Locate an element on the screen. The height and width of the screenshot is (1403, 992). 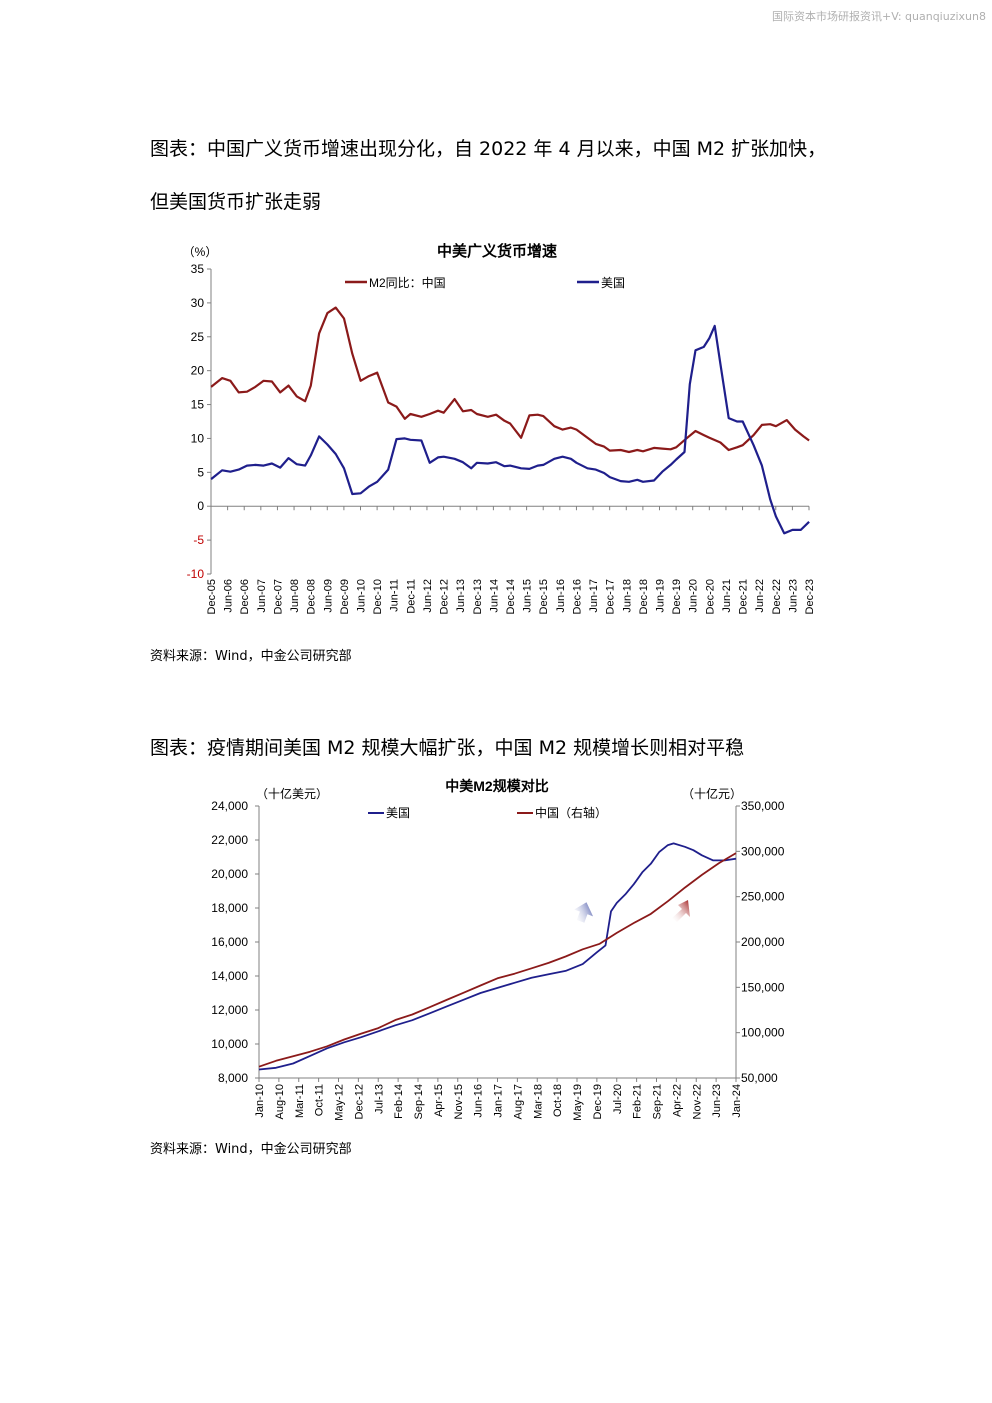
chart1-x-tick-label: Dec-22 is located at coordinates (777, 596).